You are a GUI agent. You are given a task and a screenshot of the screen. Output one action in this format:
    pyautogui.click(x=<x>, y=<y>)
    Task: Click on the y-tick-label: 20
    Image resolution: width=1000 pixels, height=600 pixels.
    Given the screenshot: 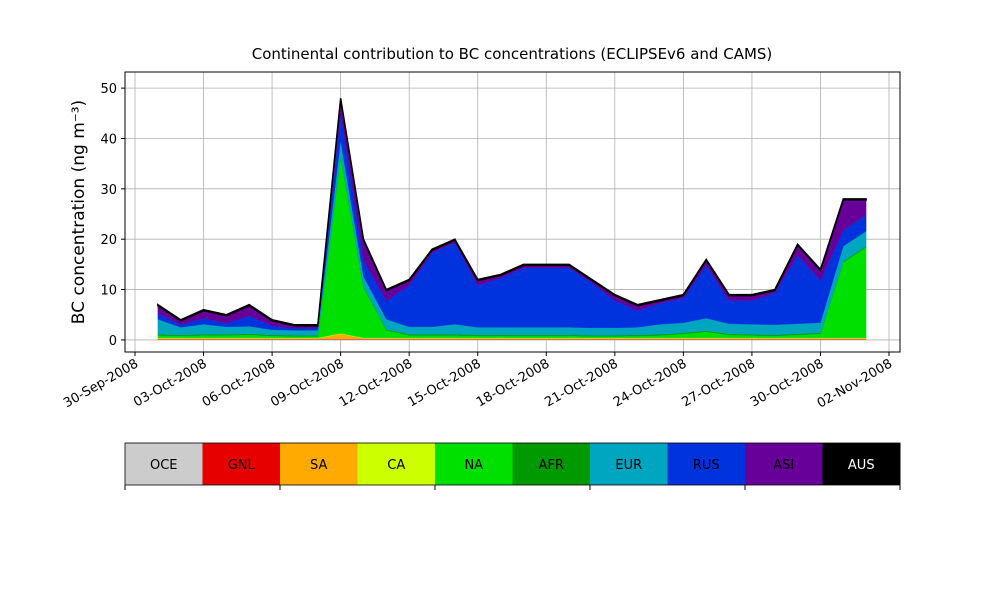 What is the action you would take?
    pyautogui.click(x=108, y=240)
    